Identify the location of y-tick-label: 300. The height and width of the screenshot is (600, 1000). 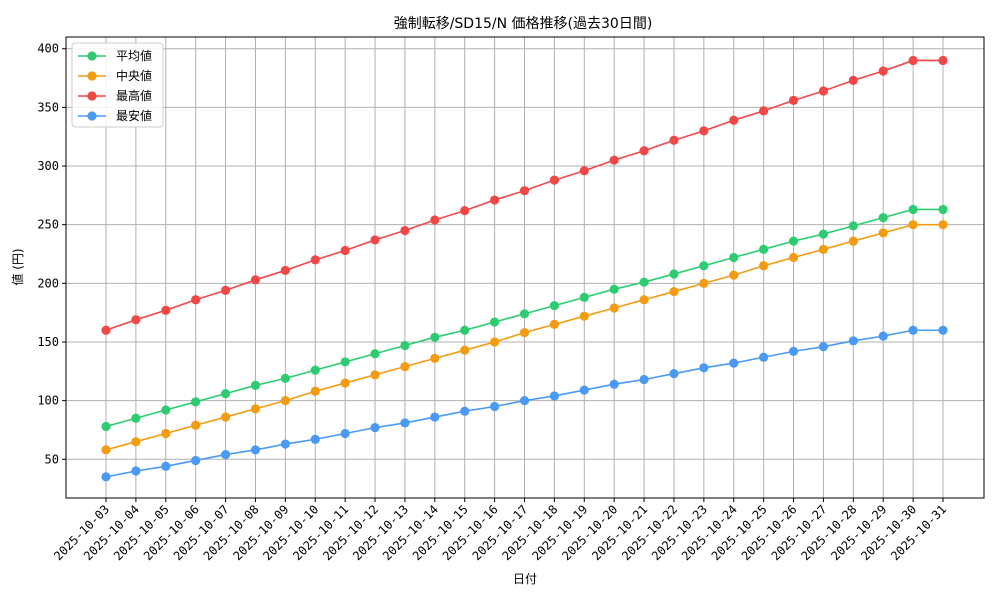
(48, 166).